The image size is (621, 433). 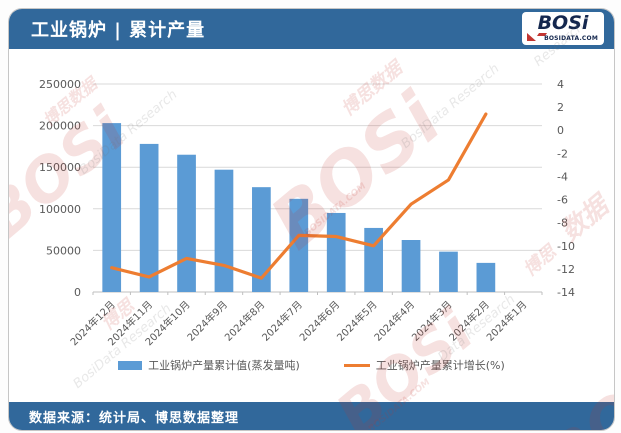 I want to click on legend-item-growth: 工业锅炉产量累计增长(%), so click(x=424, y=365).